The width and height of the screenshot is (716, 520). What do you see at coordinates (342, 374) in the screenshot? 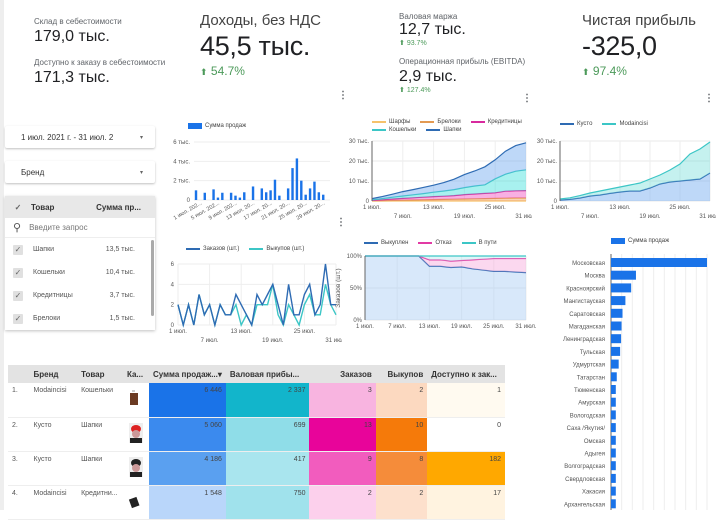
I see `col-orders: Заказов` at bounding box center [342, 374].